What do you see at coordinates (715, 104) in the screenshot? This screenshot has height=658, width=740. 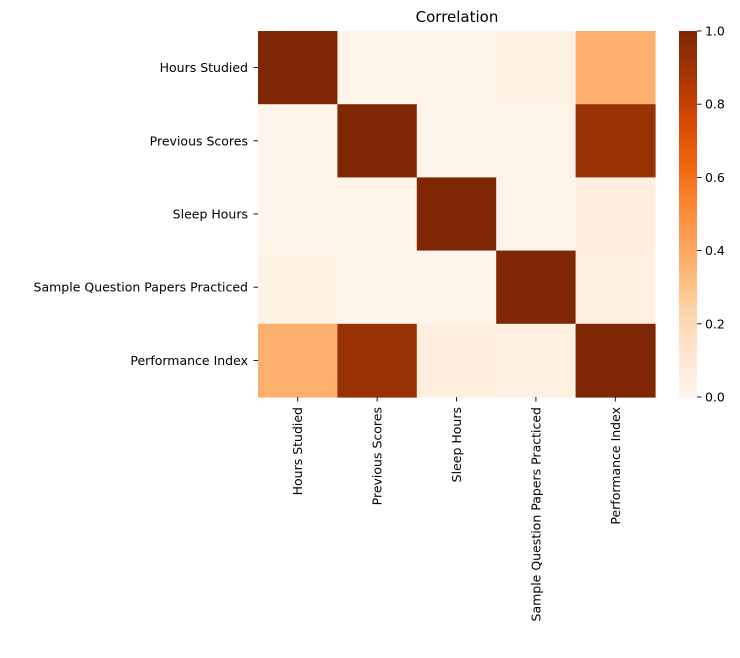 I see `colorbar-tick-label: 0.8` at bounding box center [715, 104].